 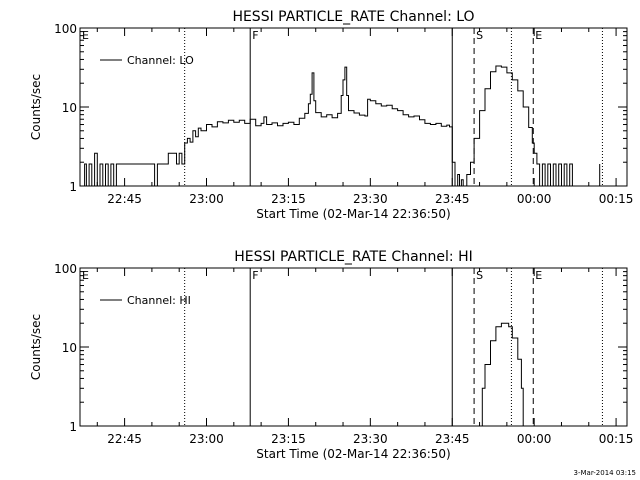 What do you see at coordinates (605, 473) in the screenshot?
I see `plot-timestamp: 3-Mar-2014 03:15` at bounding box center [605, 473].